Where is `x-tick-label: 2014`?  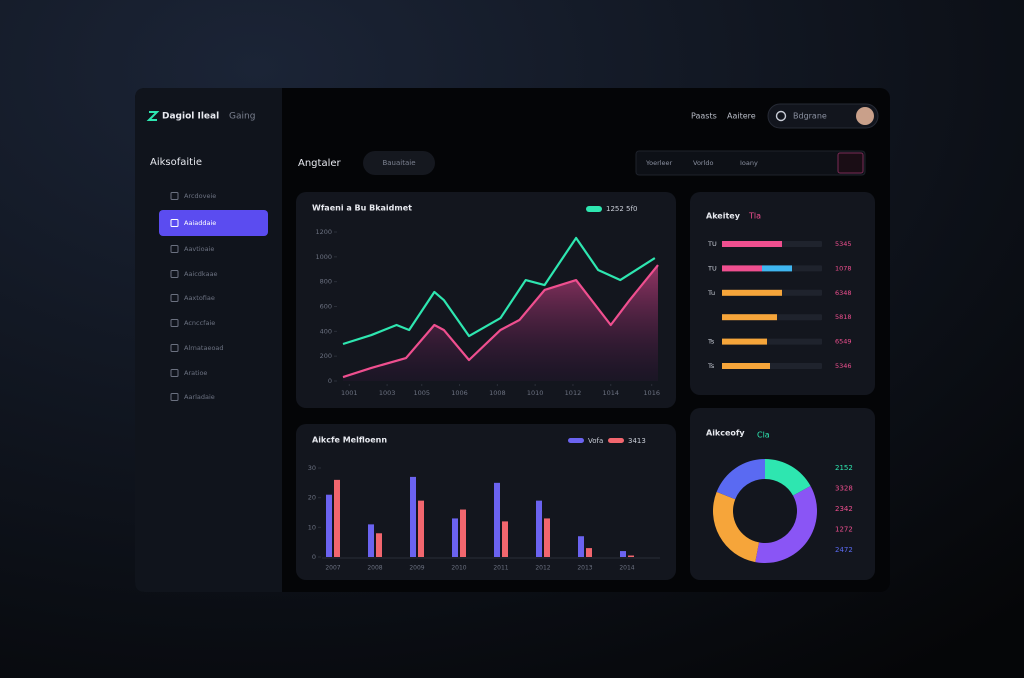
x-tick-label: 2014 is located at coordinates (626, 568).